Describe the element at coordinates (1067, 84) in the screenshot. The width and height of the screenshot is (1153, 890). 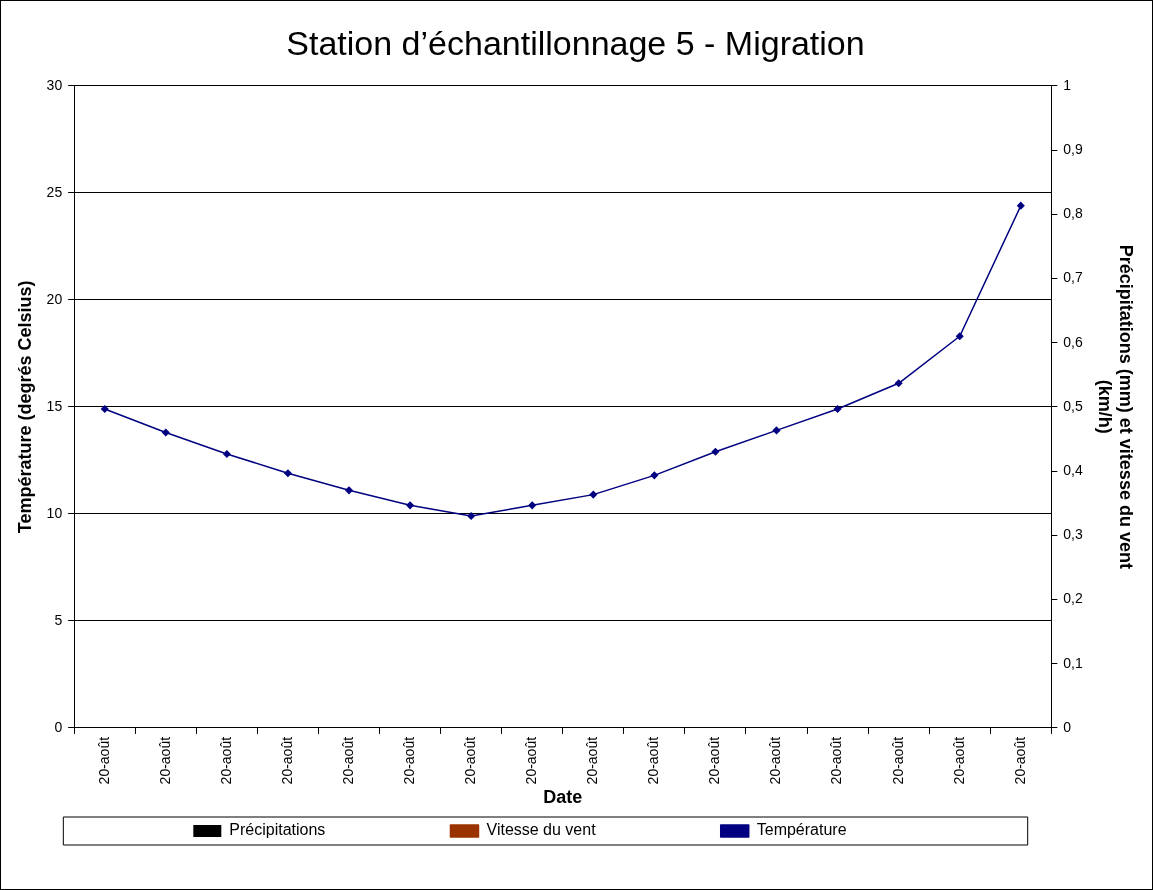
I see `y2-tick-label: 1` at that location.